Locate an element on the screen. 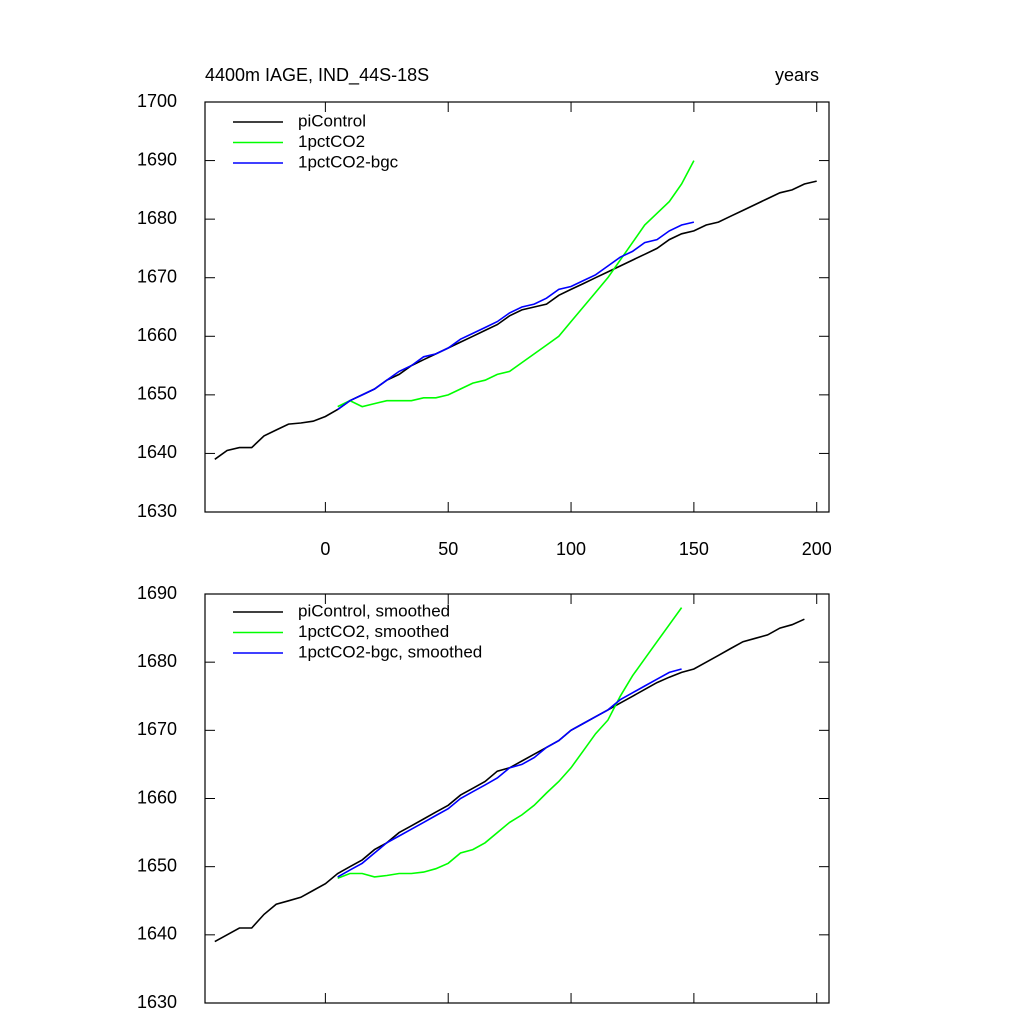  legend-label: 1pctCO2-bgc is located at coordinates (348, 161).